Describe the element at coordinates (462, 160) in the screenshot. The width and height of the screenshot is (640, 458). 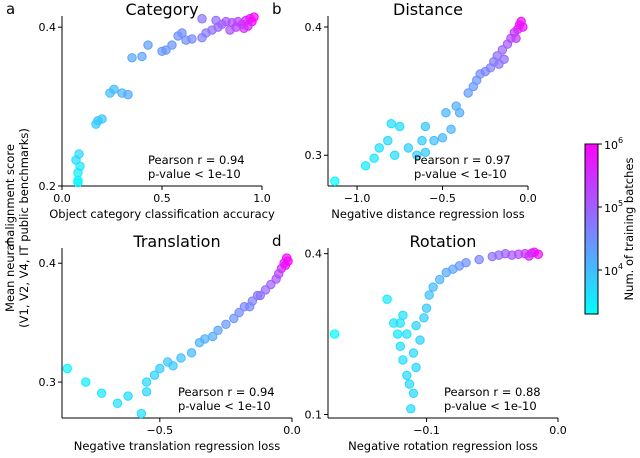
I see `pearson-r-text: Pearson r = 0.97` at that location.